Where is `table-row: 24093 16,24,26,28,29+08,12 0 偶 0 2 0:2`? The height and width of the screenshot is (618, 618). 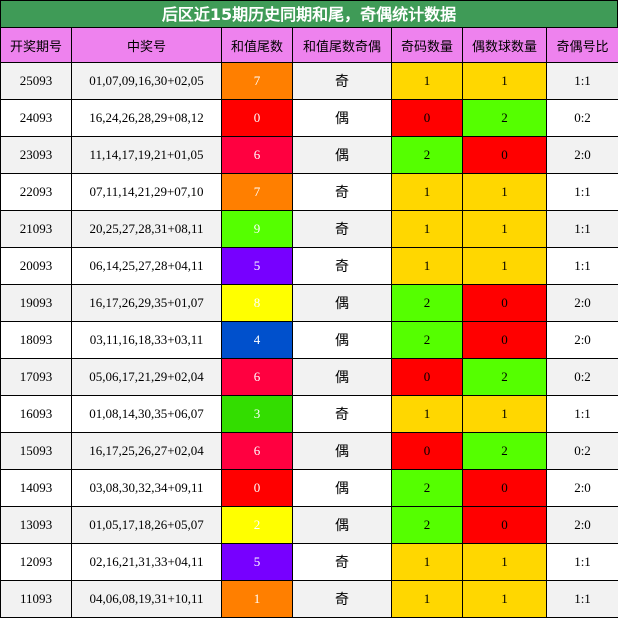 table-row: 24093 16,24,26,28,29+08,12 0 偶 0 2 0:2 is located at coordinates (309, 118).